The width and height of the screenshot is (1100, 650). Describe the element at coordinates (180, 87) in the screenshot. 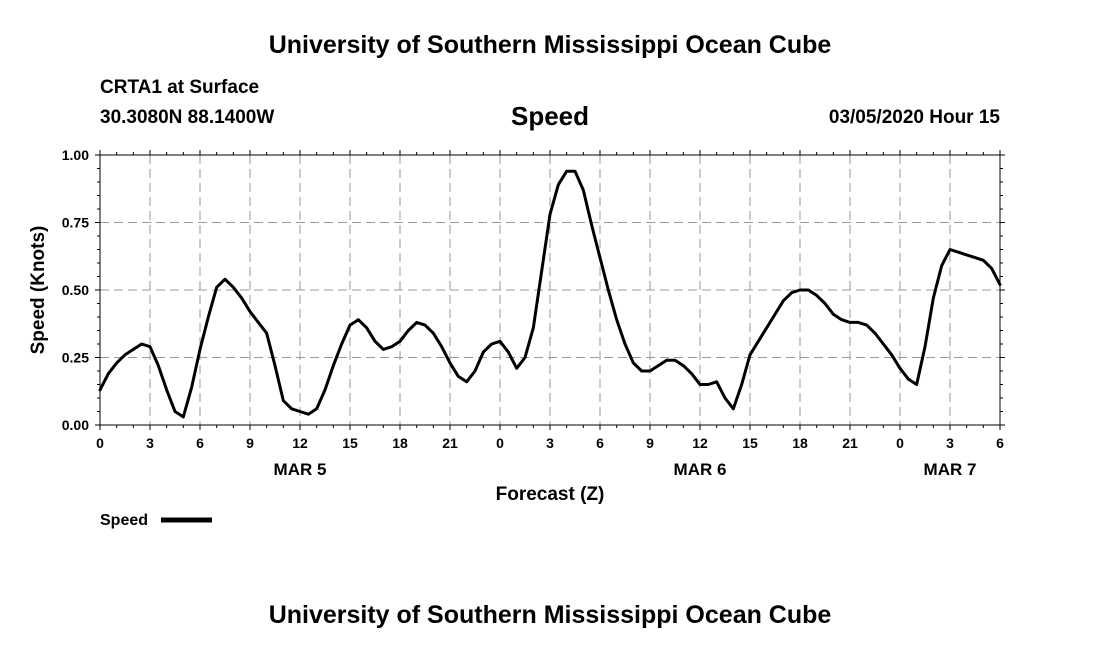

I see `station-label: CRTA1 at Surface` at that location.